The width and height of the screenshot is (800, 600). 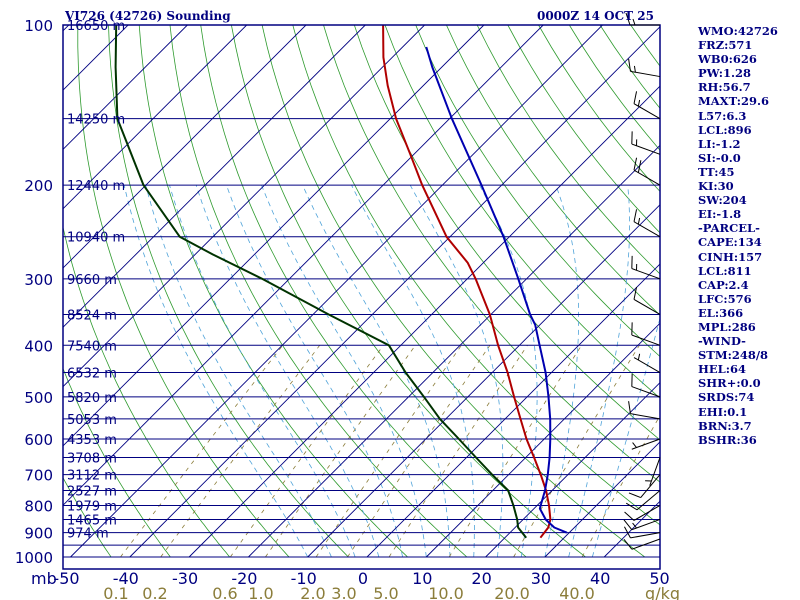 I want to click on index-item: CINH:157, so click(x=730, y=256).